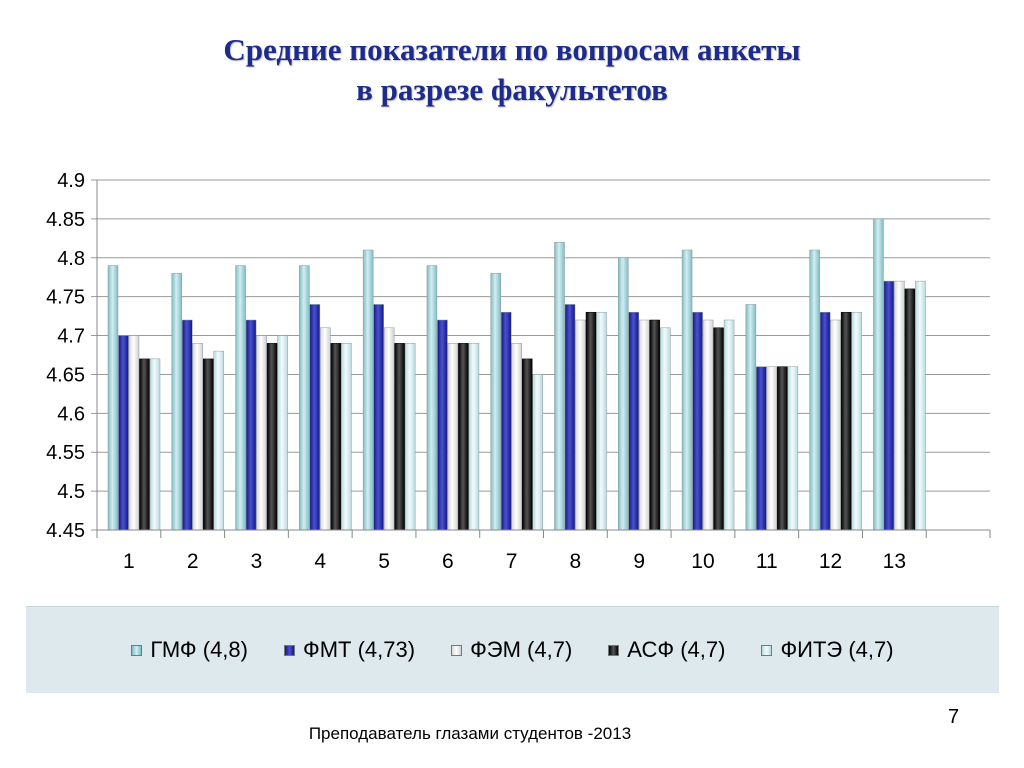 The height and width of the screenshot is (768, 1024). What do you see at coordinates (830, 561) in the screenshot?
I see `x-tick-label: 12` at bounding box center [830, 561].